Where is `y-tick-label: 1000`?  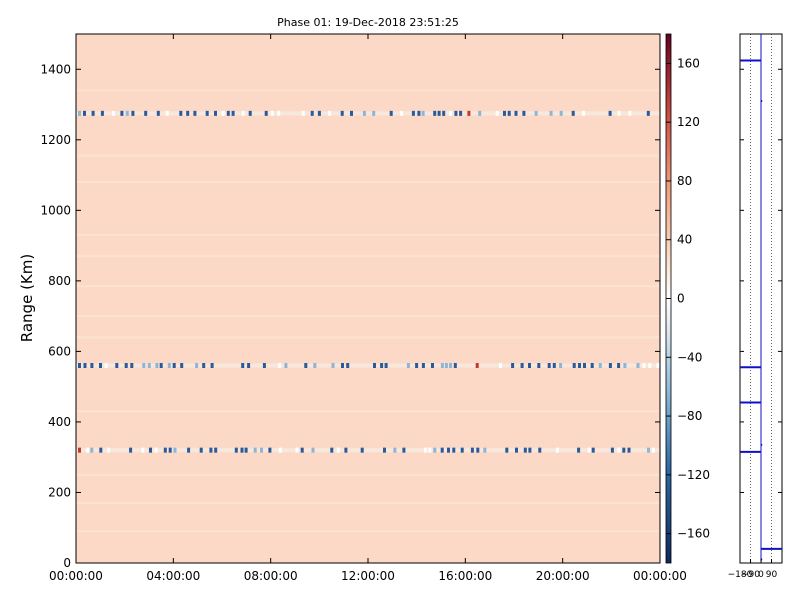
y-tick-label: 1000 is located at coordinates (55, 210).